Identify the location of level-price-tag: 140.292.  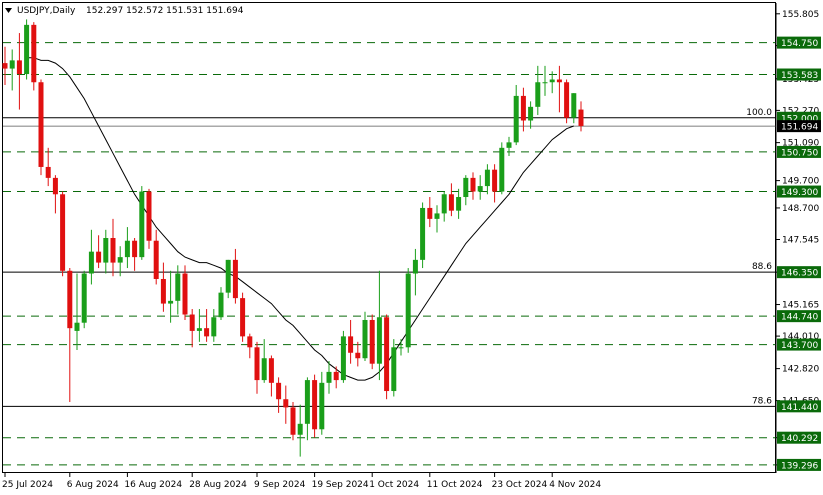
(799, 438).